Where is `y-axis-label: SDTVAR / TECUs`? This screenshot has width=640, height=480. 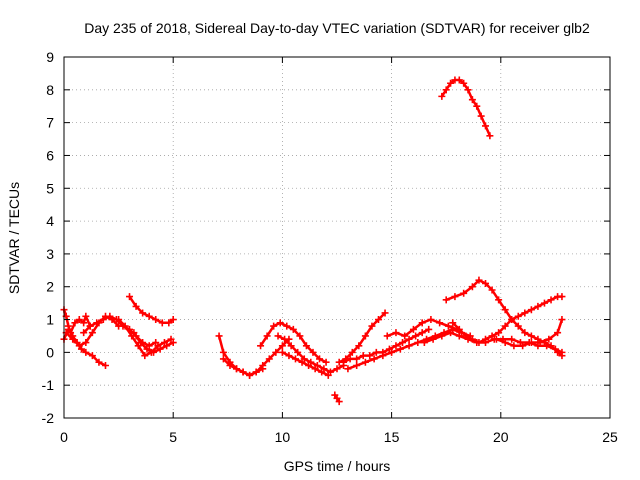 y-axis-label: SDTVAR / TECUs is located at coordinates (14, 238).